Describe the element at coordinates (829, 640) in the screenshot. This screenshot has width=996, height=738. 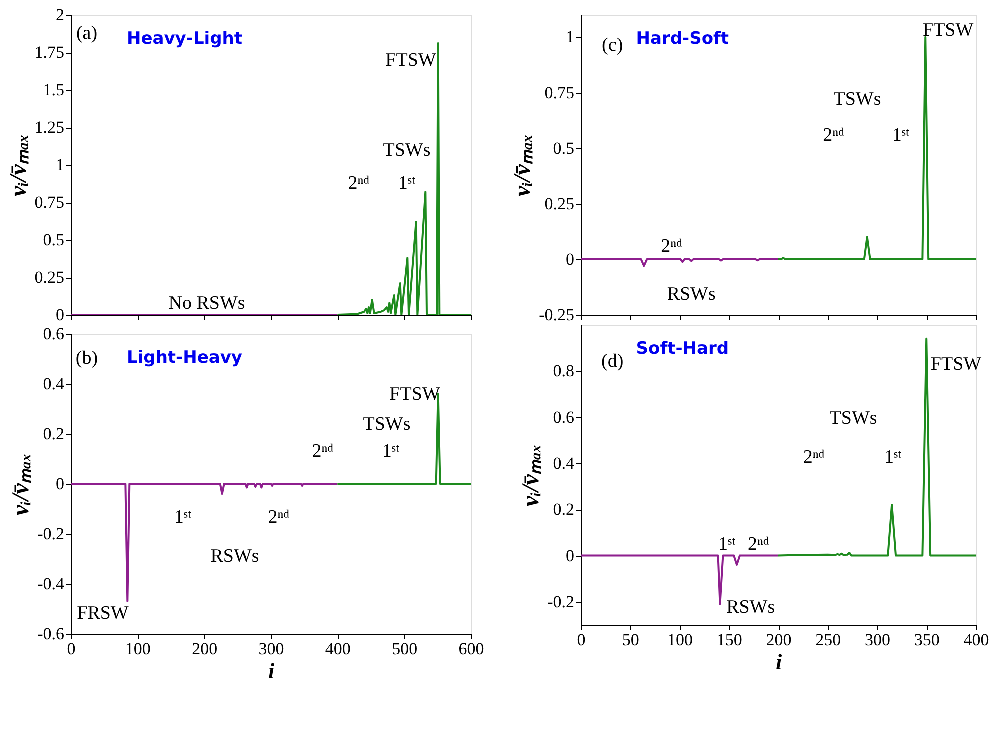
I see `x-tick-label: 250` at that location.